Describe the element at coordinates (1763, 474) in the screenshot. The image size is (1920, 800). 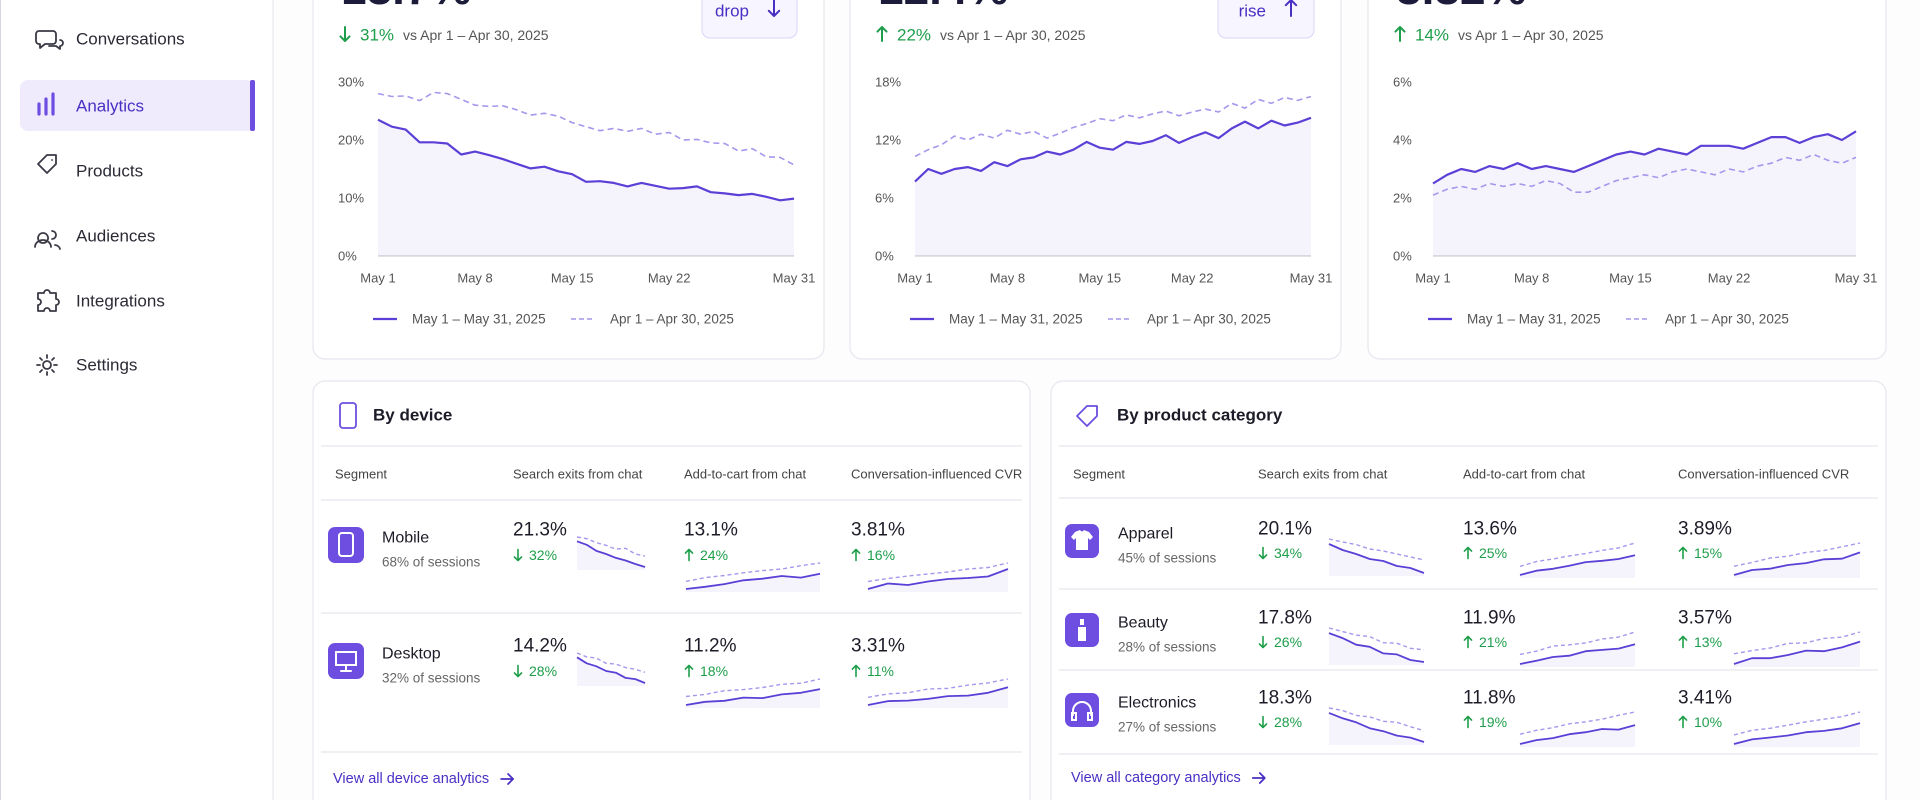
I see `column-header: Conversation-influenced CVR` at that location.